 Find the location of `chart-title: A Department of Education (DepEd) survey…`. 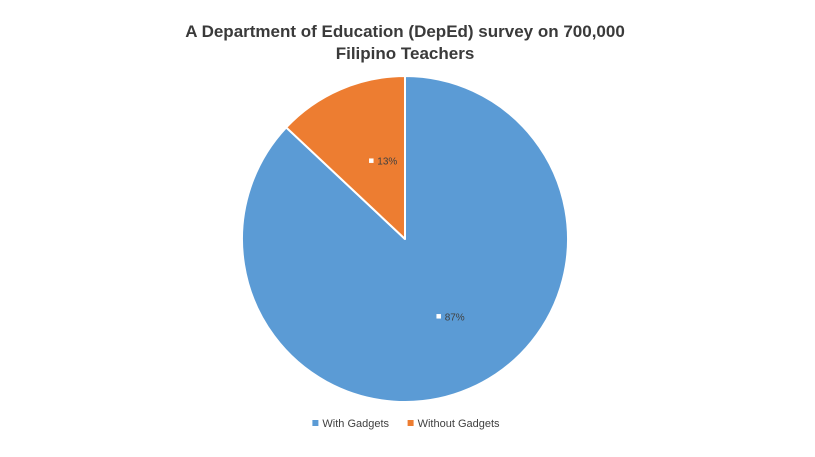

chart-title: A Department of Education (DepEd) survey… is located at coordinates (405, 42).